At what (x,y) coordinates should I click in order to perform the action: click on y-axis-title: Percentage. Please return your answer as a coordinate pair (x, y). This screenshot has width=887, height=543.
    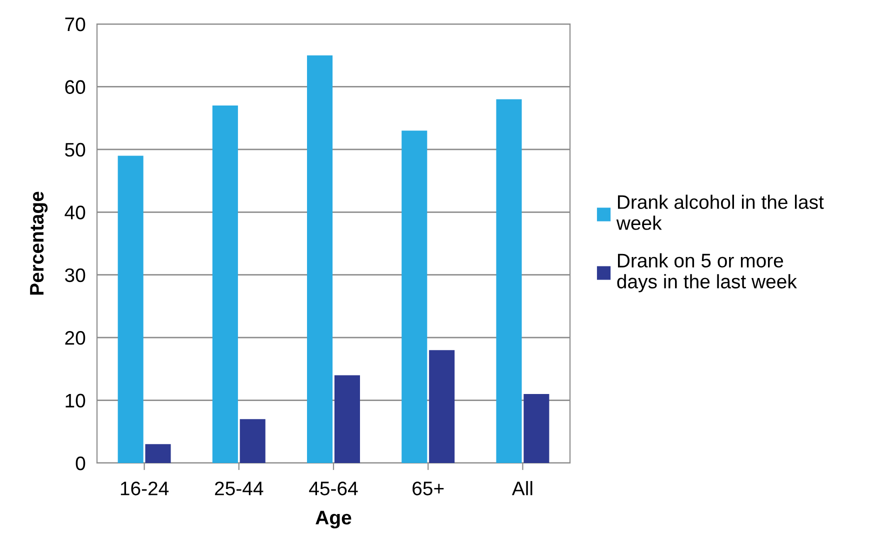
    Looking at the image, I should click on (39, 243).